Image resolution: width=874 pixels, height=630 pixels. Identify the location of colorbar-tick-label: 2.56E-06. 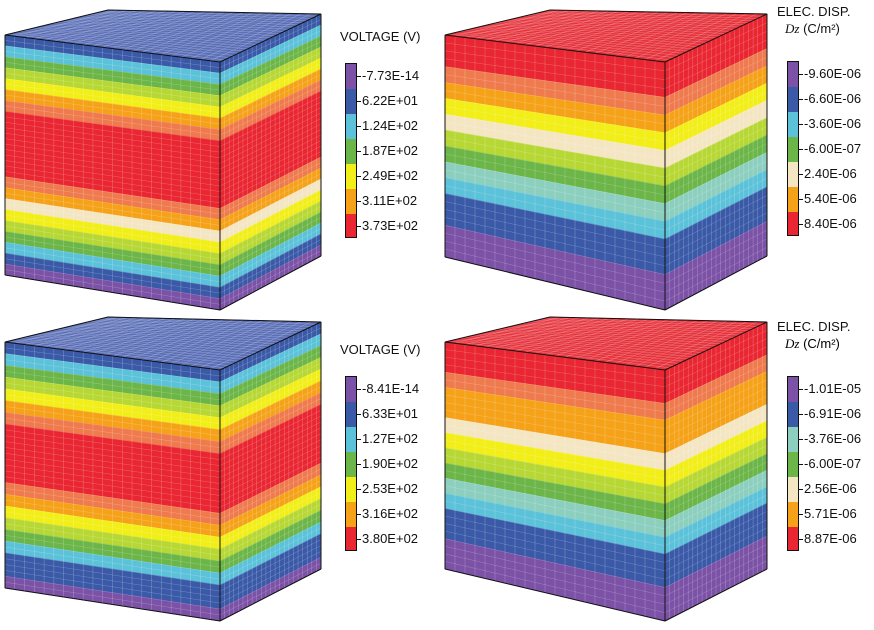
(830, 488).